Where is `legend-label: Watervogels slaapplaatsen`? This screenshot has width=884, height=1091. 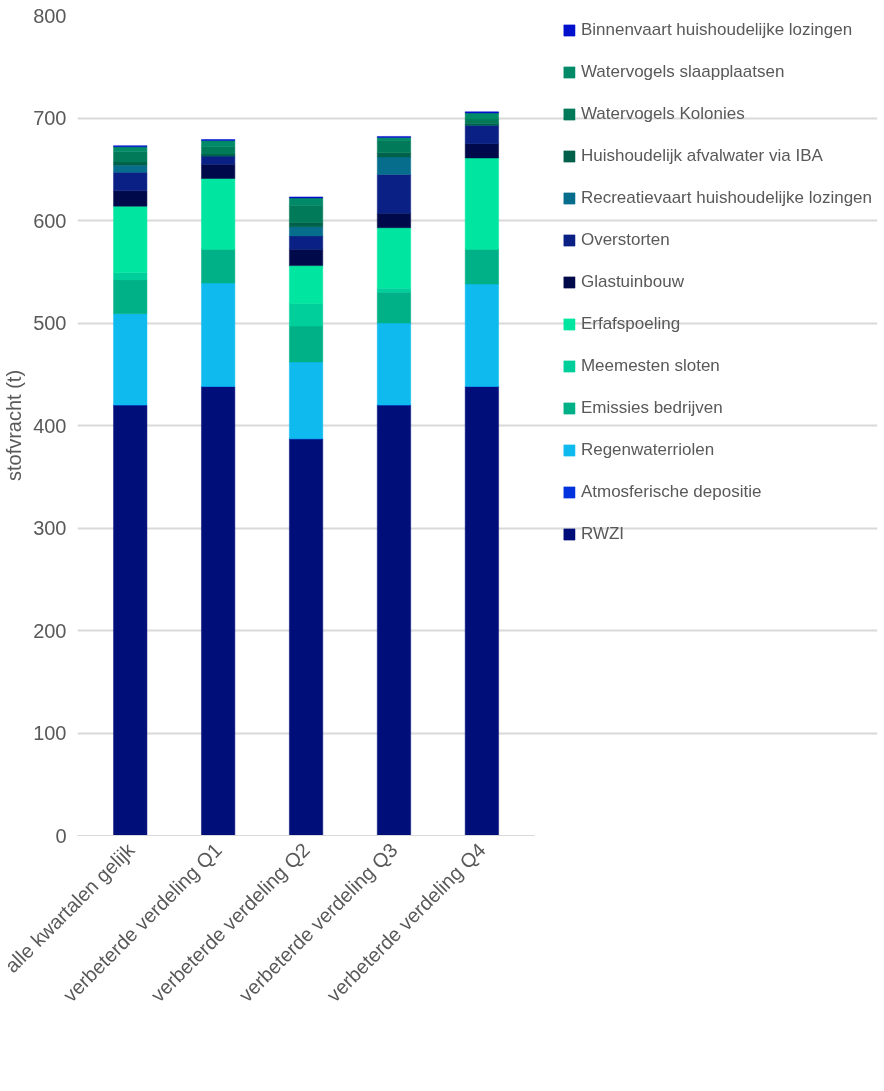 legend-label: Watervogels slaapplaatsen is located at coordinates (682, 72).